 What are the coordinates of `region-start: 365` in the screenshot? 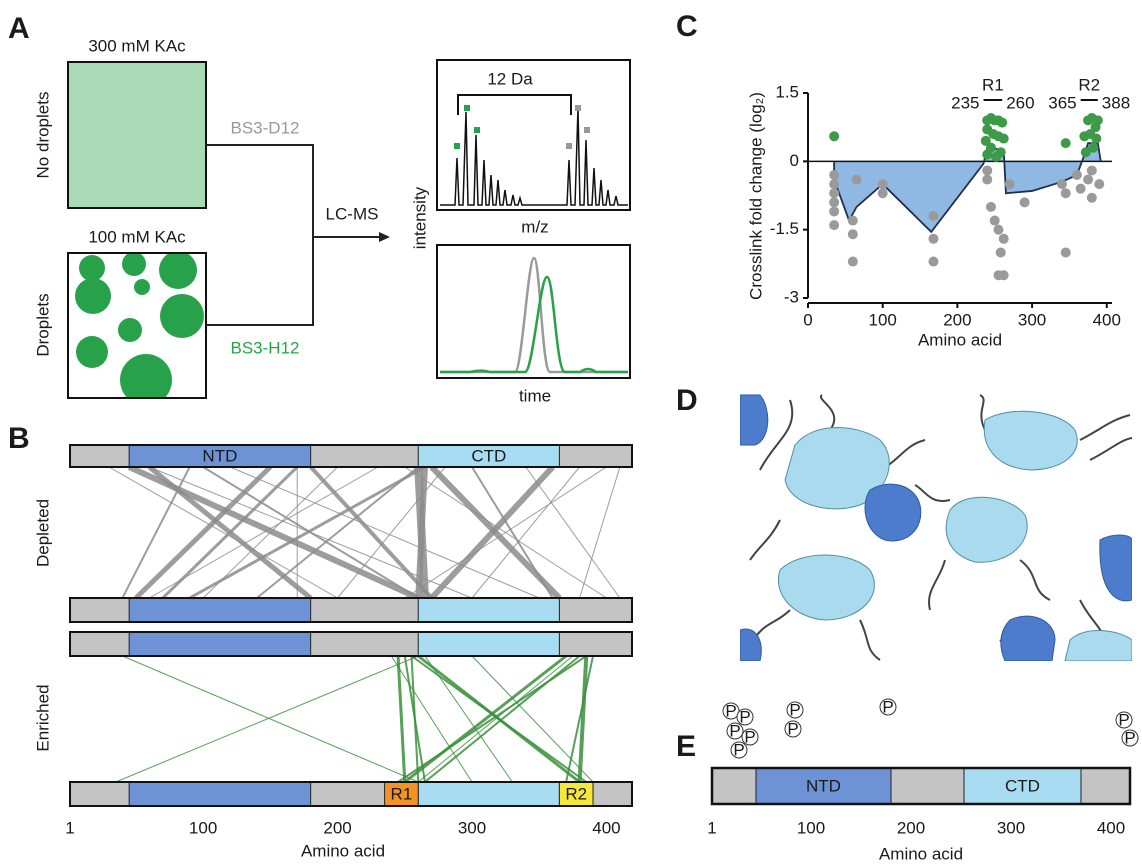 It's located at (1062, 102).